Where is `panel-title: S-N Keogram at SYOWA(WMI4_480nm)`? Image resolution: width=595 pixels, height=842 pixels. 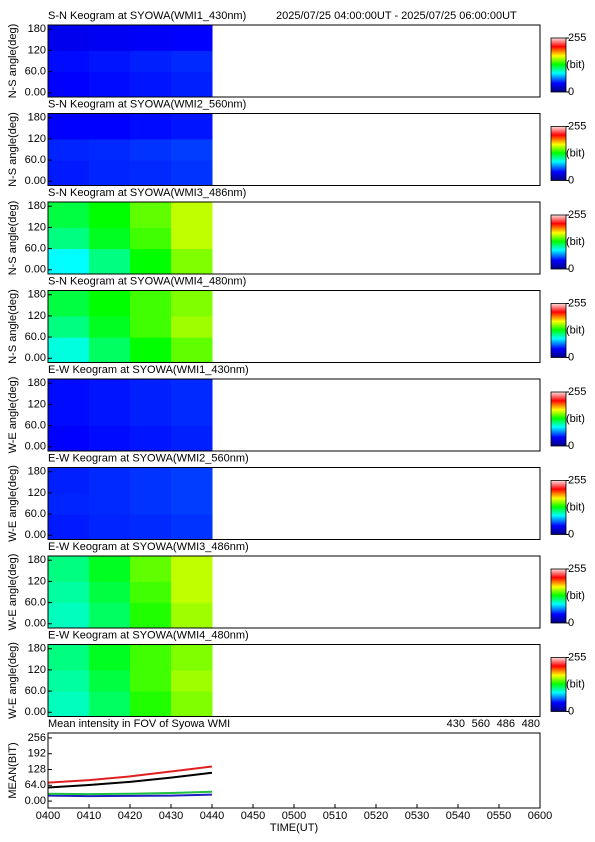
panel-title: S-N Keogram at SYOWA(WMI4_480nm) is located at coordinates (147, 281).